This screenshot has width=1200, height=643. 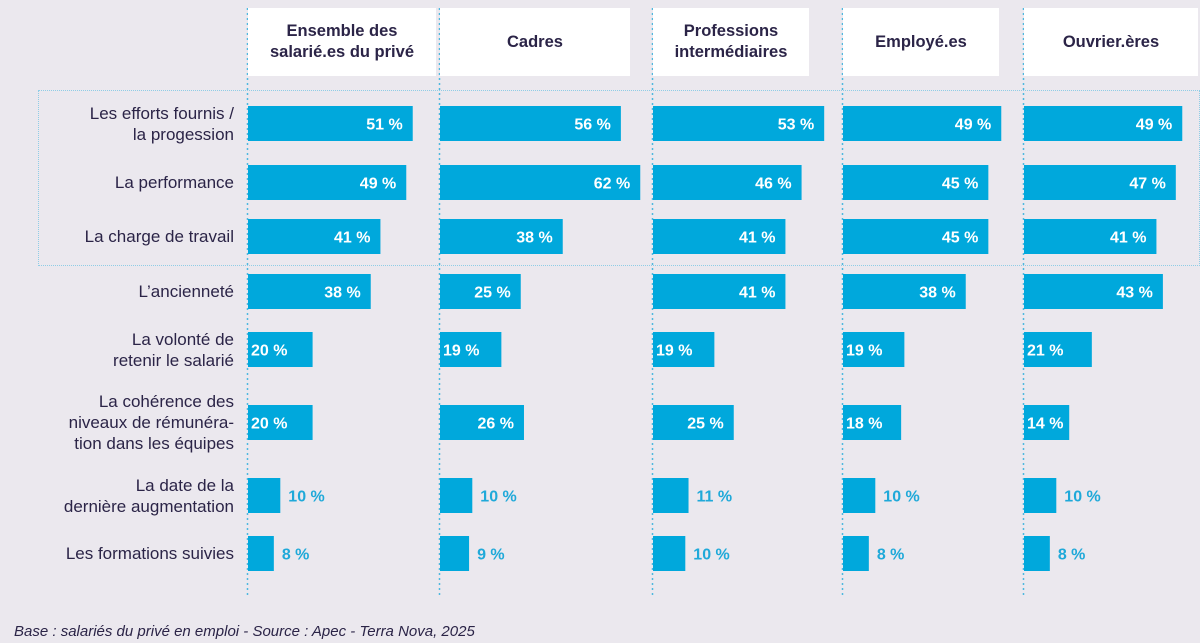 I want to click on column-header-2: Professions intermédiaires, so click(x=731, y=42).